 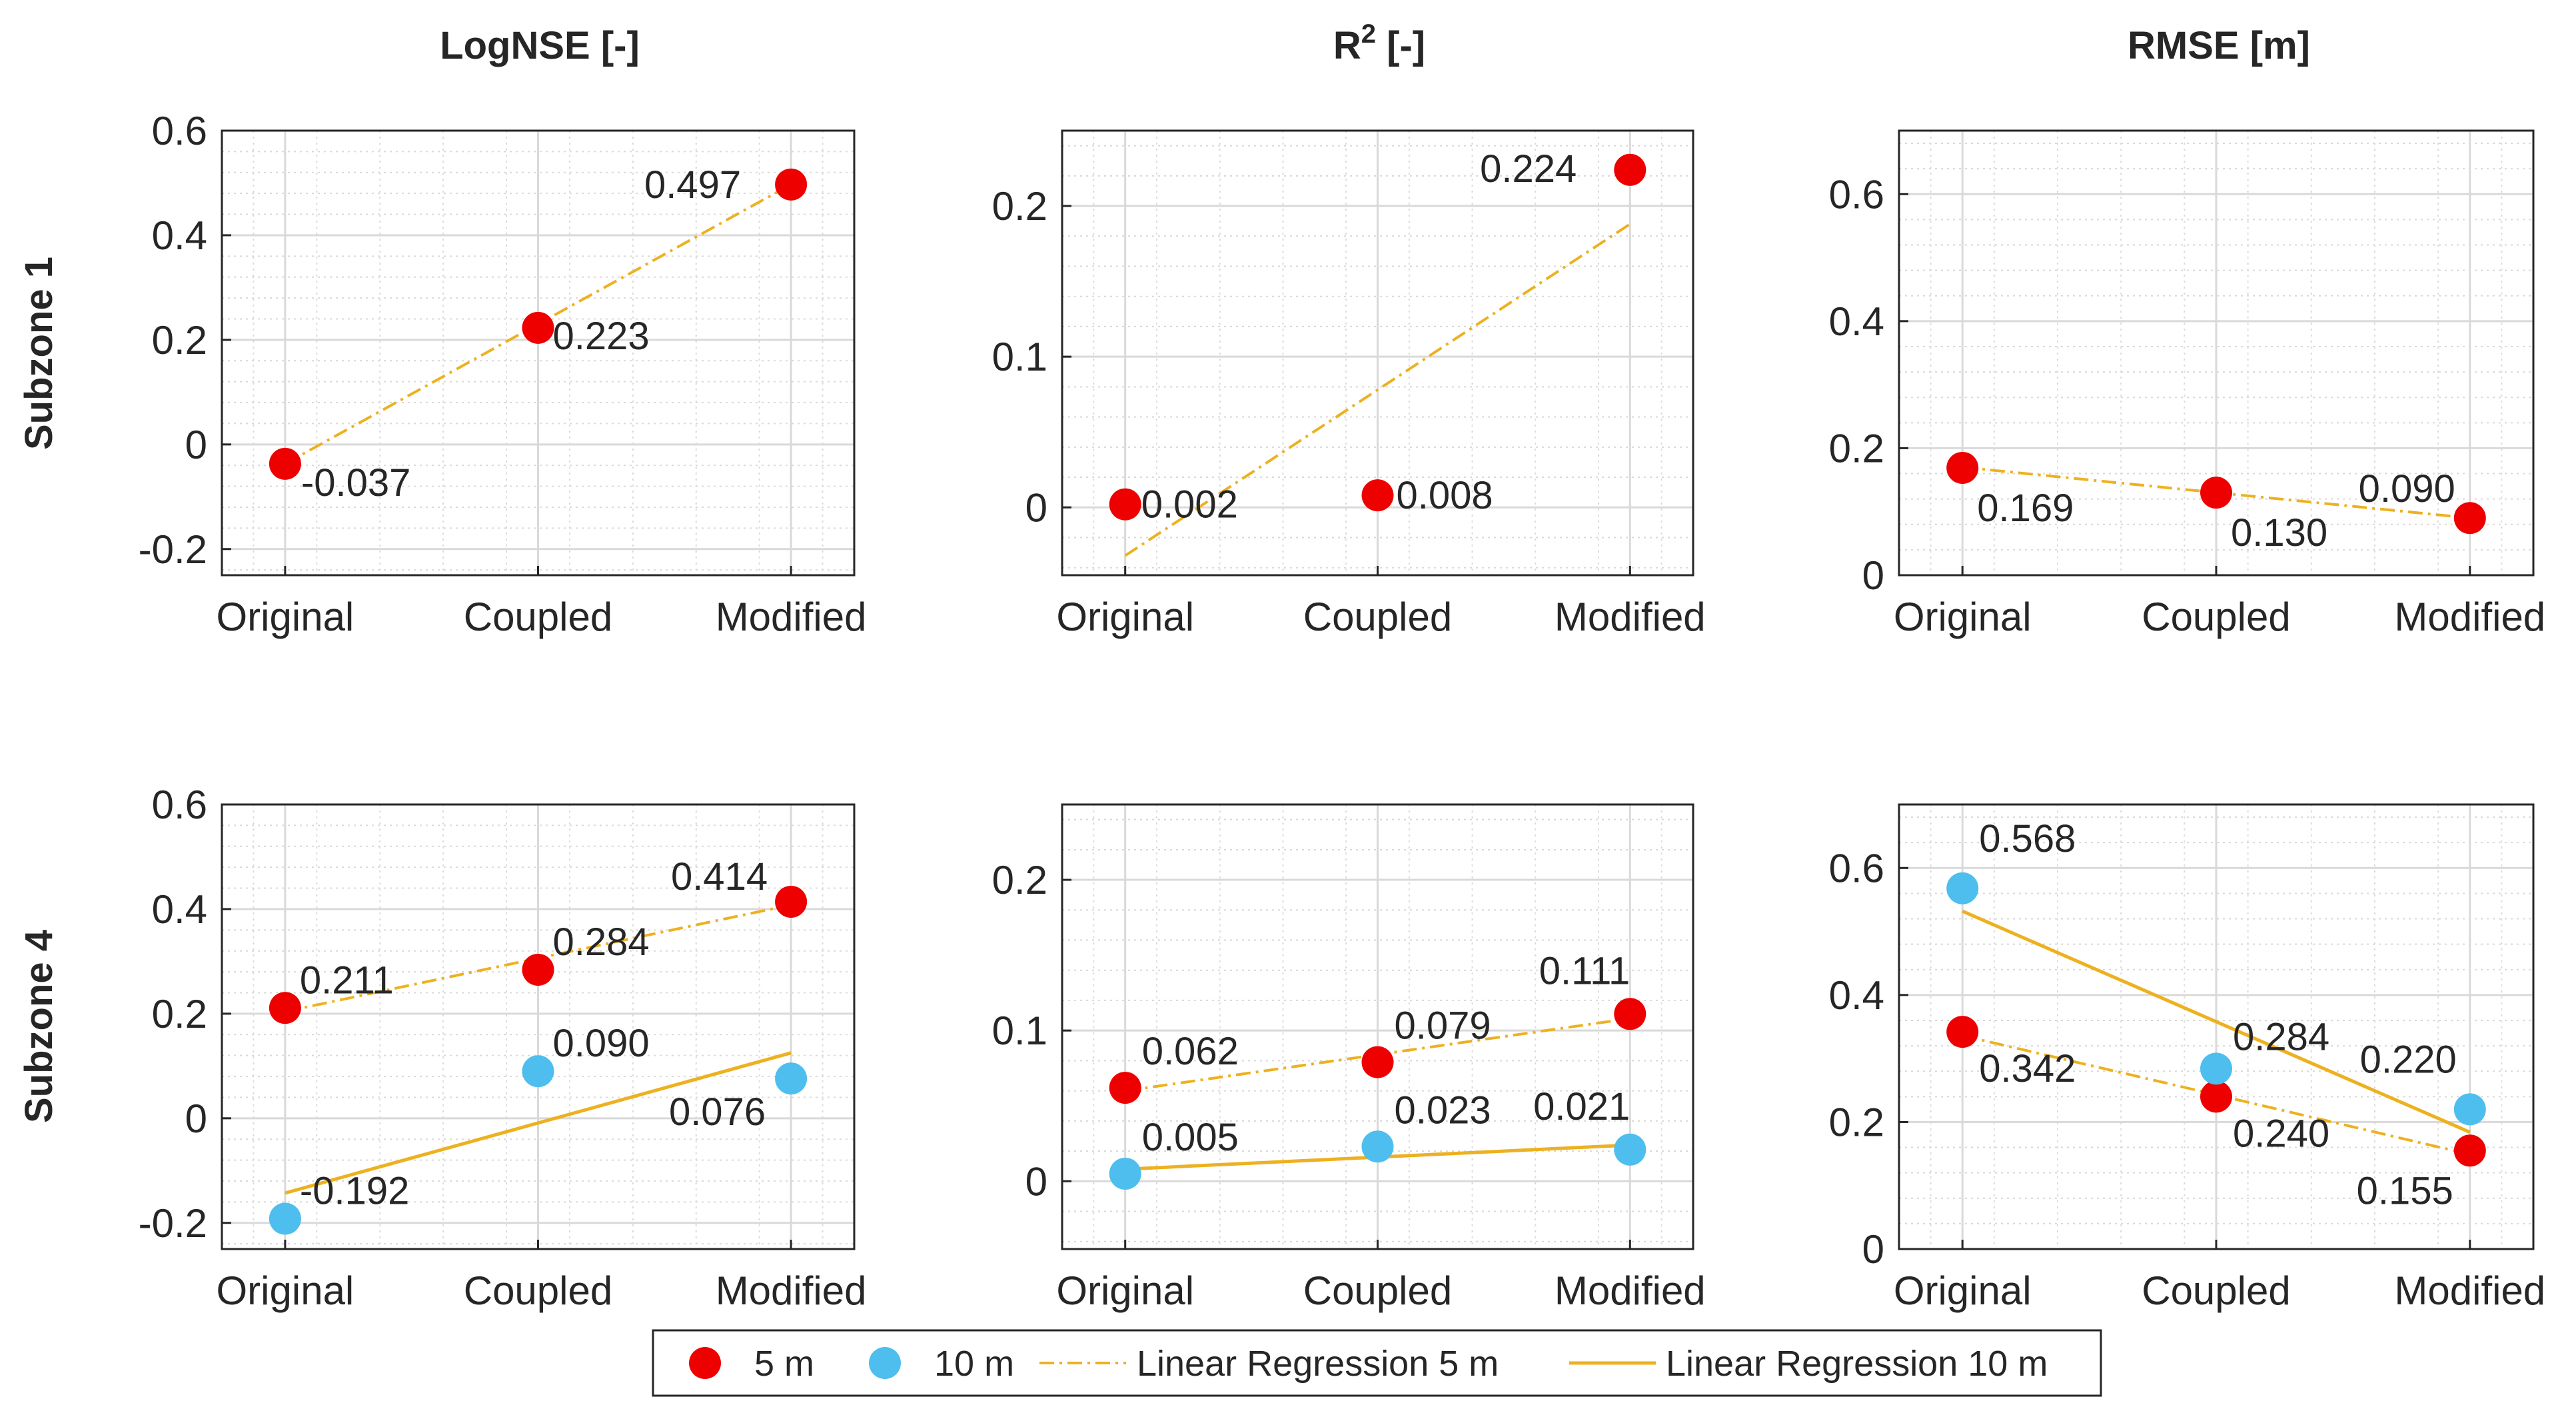 What do you see at coordinates (179, 340) in the screenshot?
I see `panel-1-1-ytick-label: 0.2` at bounding box center [179, 340].